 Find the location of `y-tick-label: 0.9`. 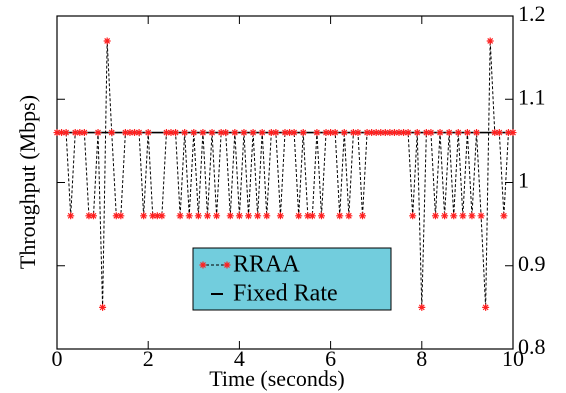

y-tick-label: 0.9 is located at coordinates (532, 263).